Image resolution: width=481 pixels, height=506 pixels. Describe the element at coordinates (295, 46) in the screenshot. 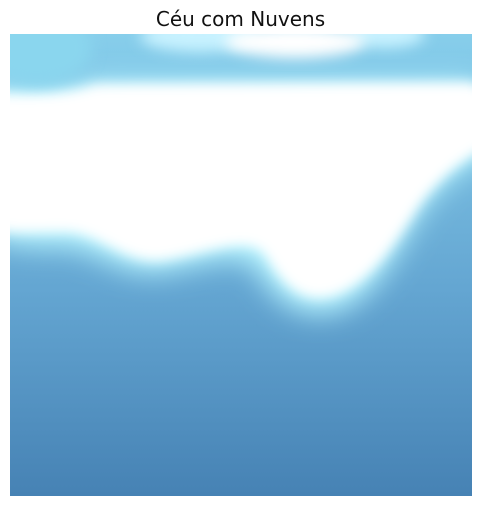

I see `cloud-top-fill` at that location.